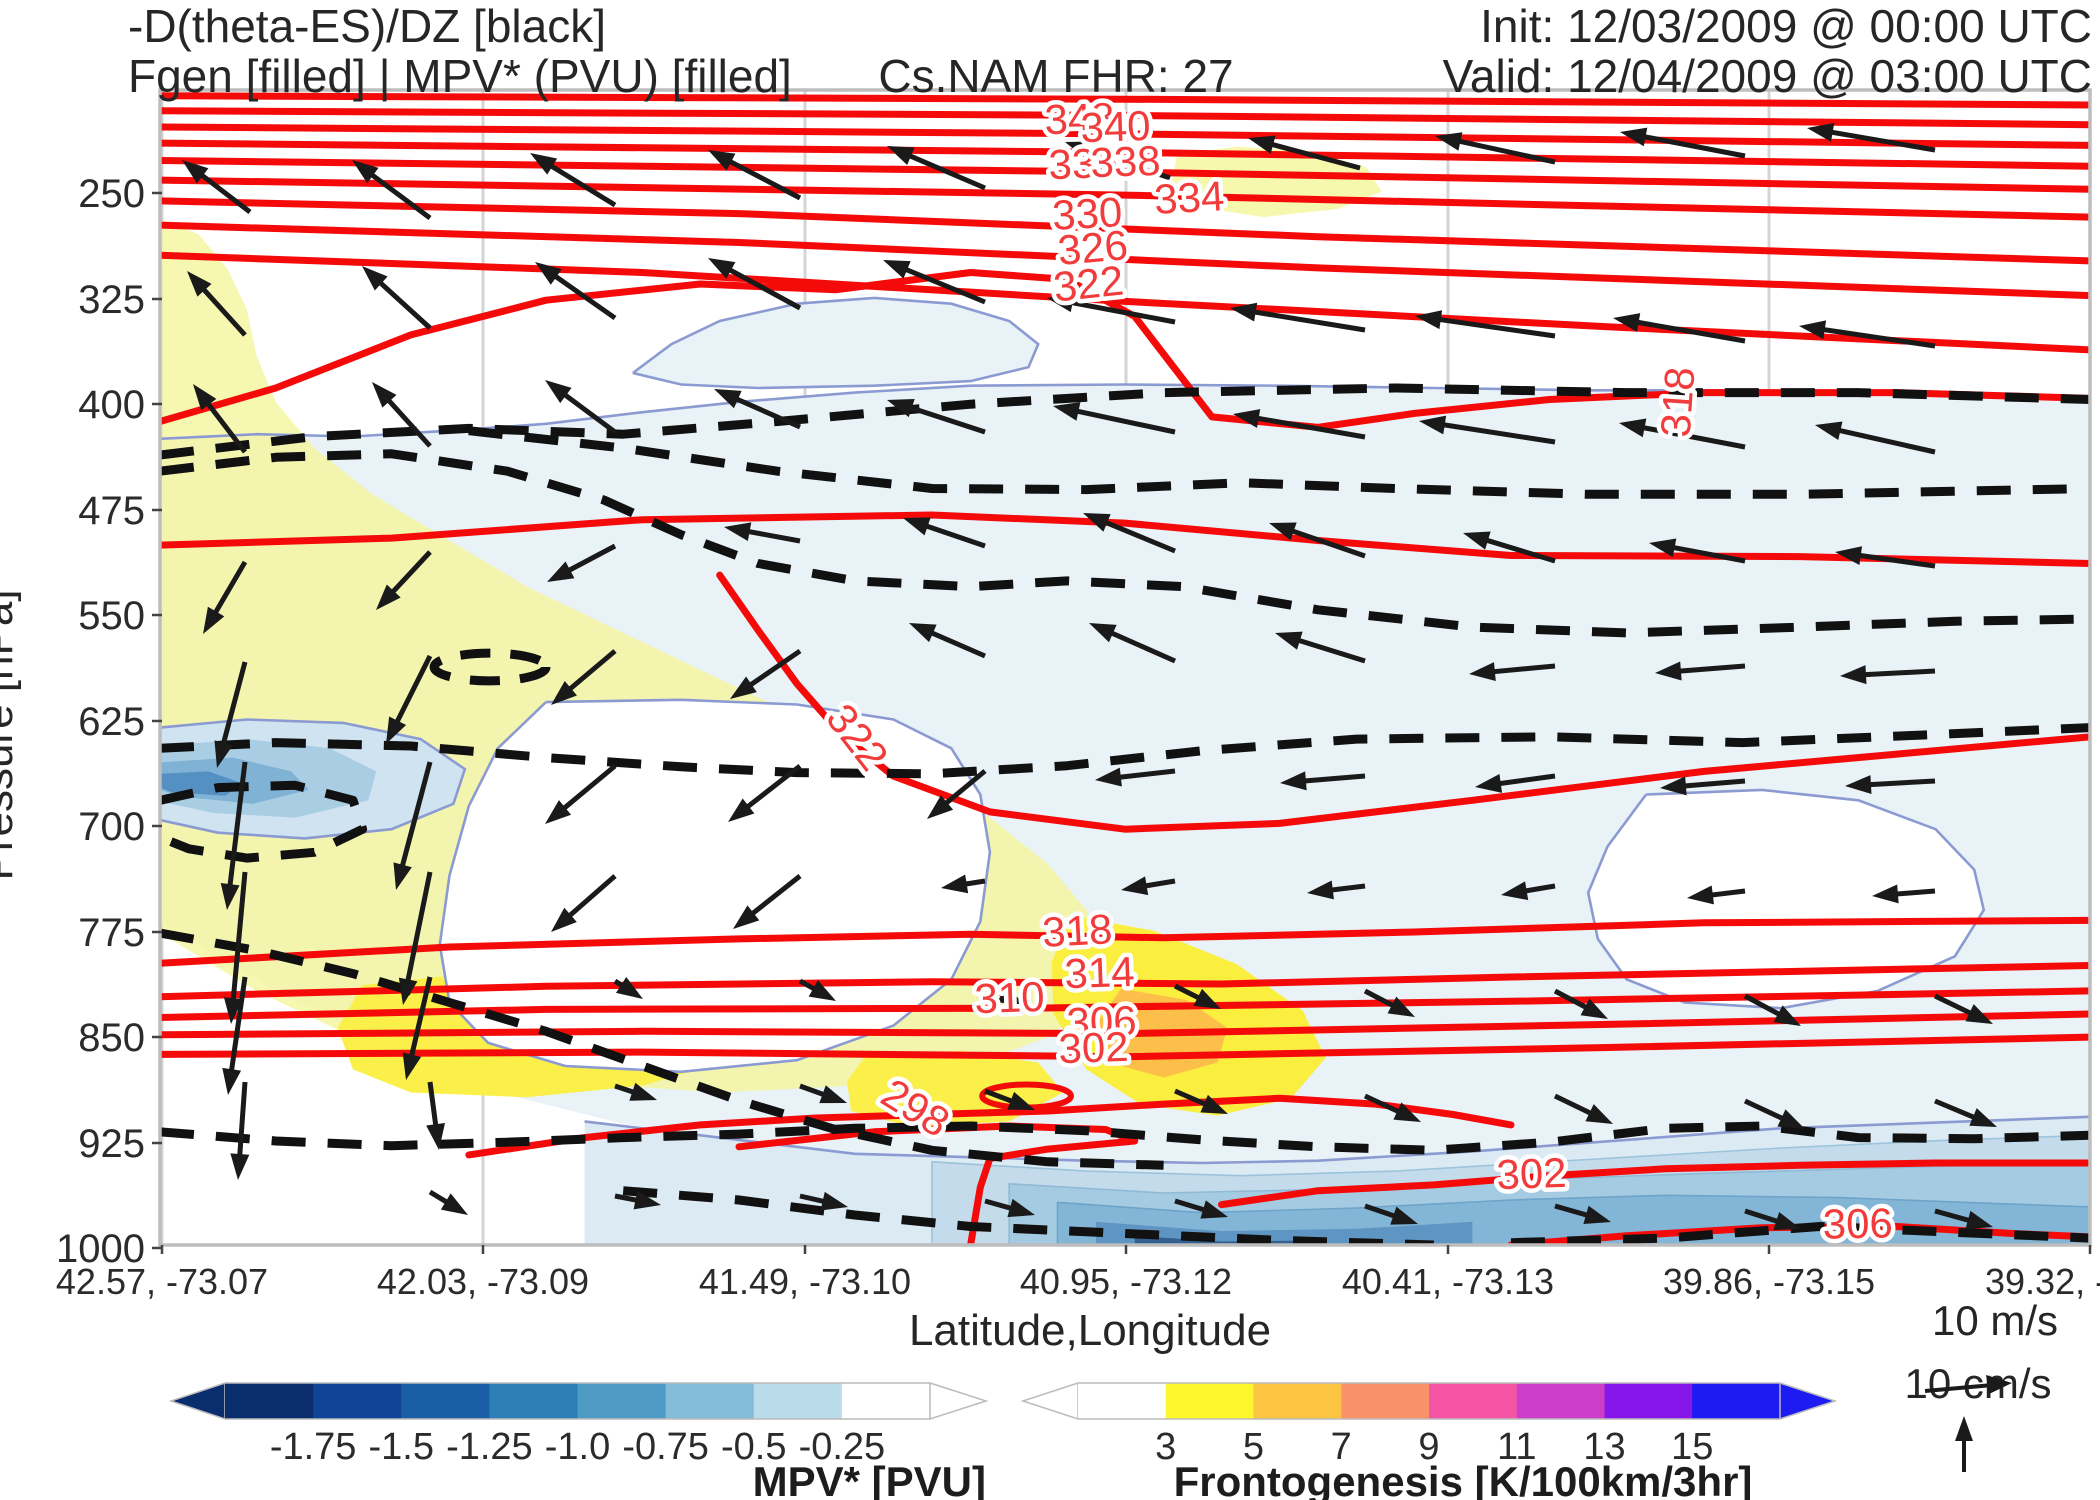 This screenshot has width=2100, height=1500. Describe the element at coordinates (1448, 1281) in the screenshot. I see `x-tick-label: 40.41, -73.13` at that location.